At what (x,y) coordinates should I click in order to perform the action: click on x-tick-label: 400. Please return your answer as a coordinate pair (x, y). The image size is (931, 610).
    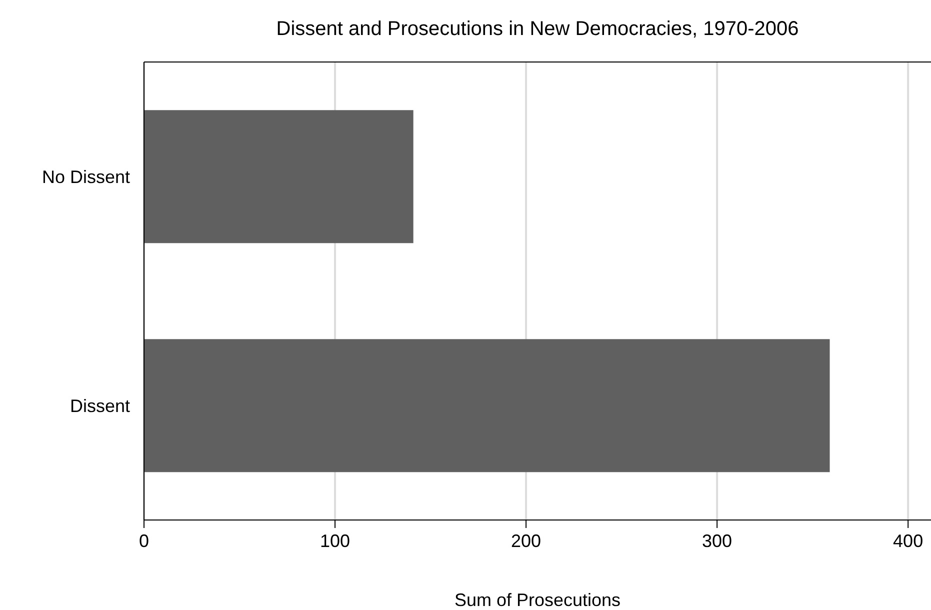
    Looking at the image, I should click on (908, 540).